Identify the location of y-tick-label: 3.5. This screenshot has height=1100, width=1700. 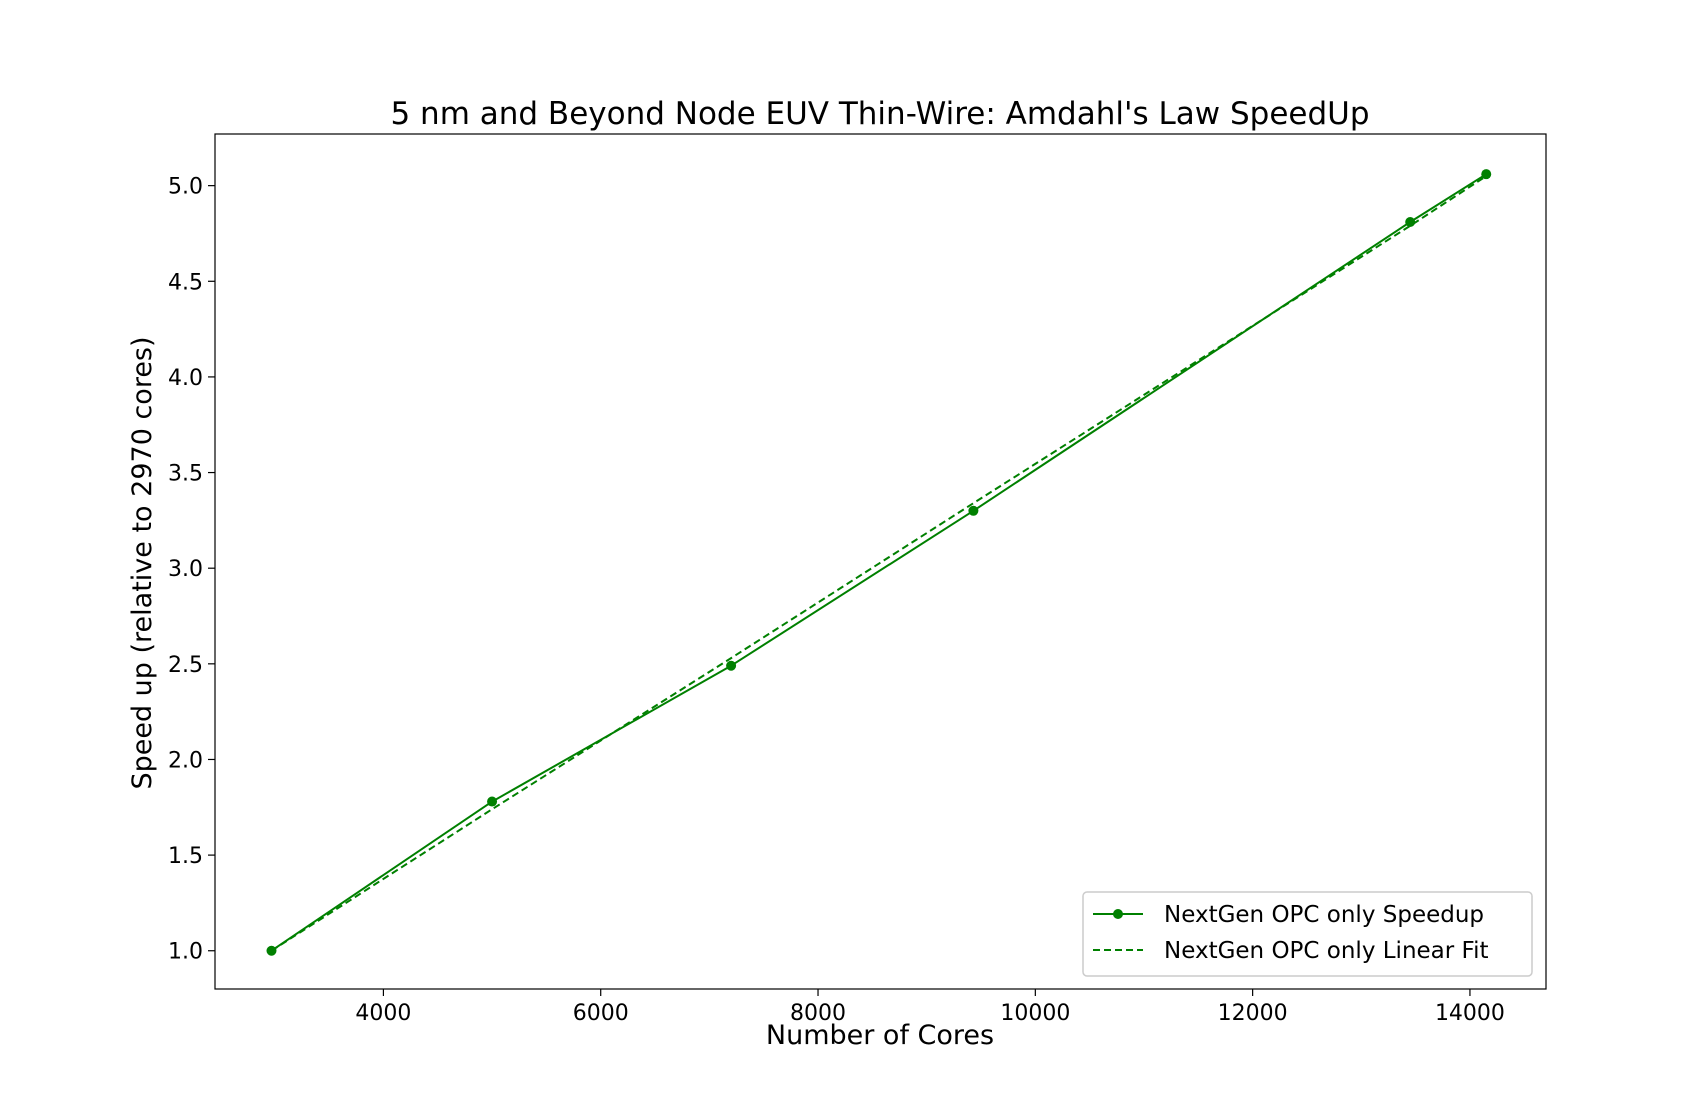
(185, 474).